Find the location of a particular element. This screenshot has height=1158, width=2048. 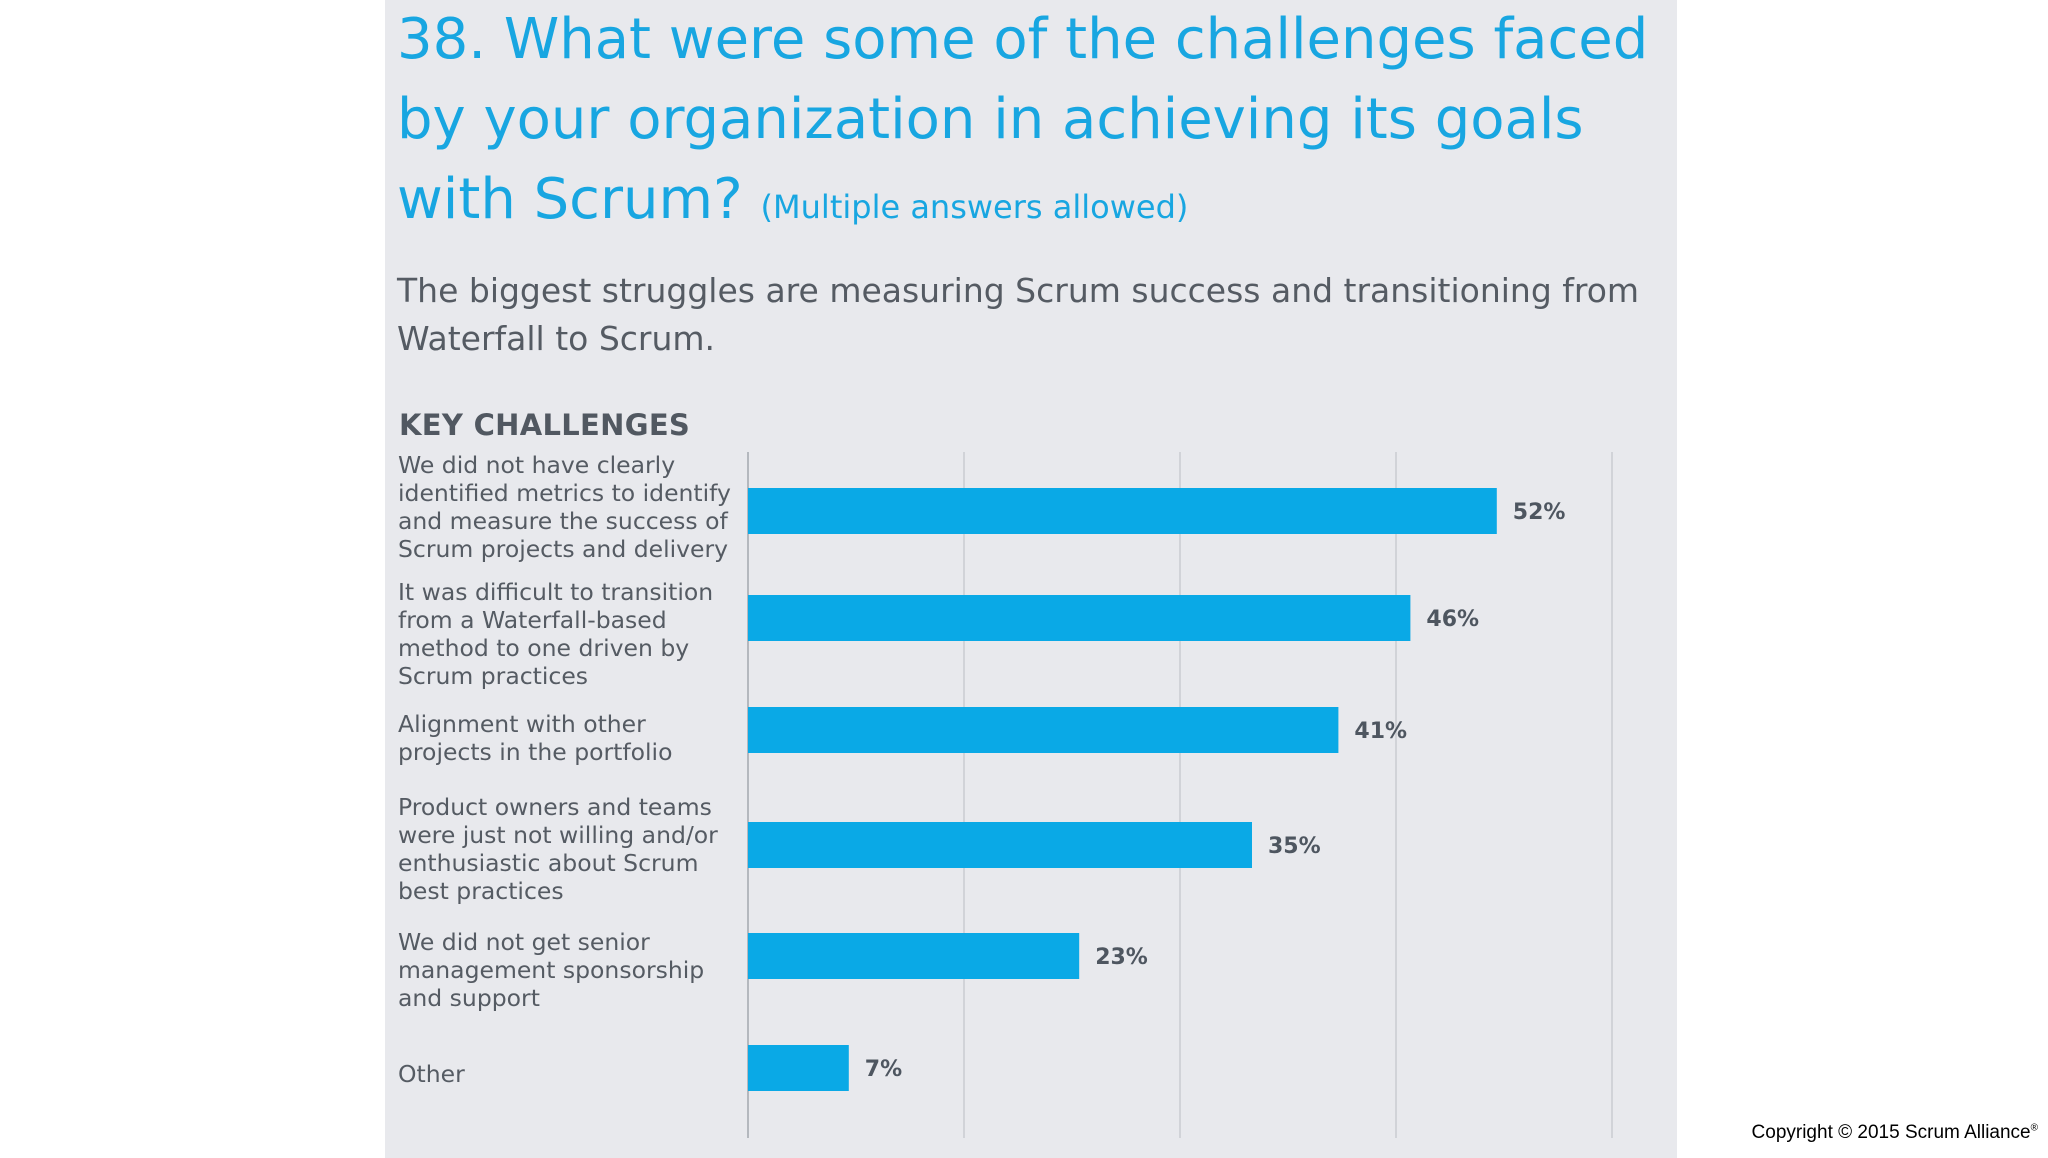

registered-mark: ® is located at coordinates (2034, 1128).